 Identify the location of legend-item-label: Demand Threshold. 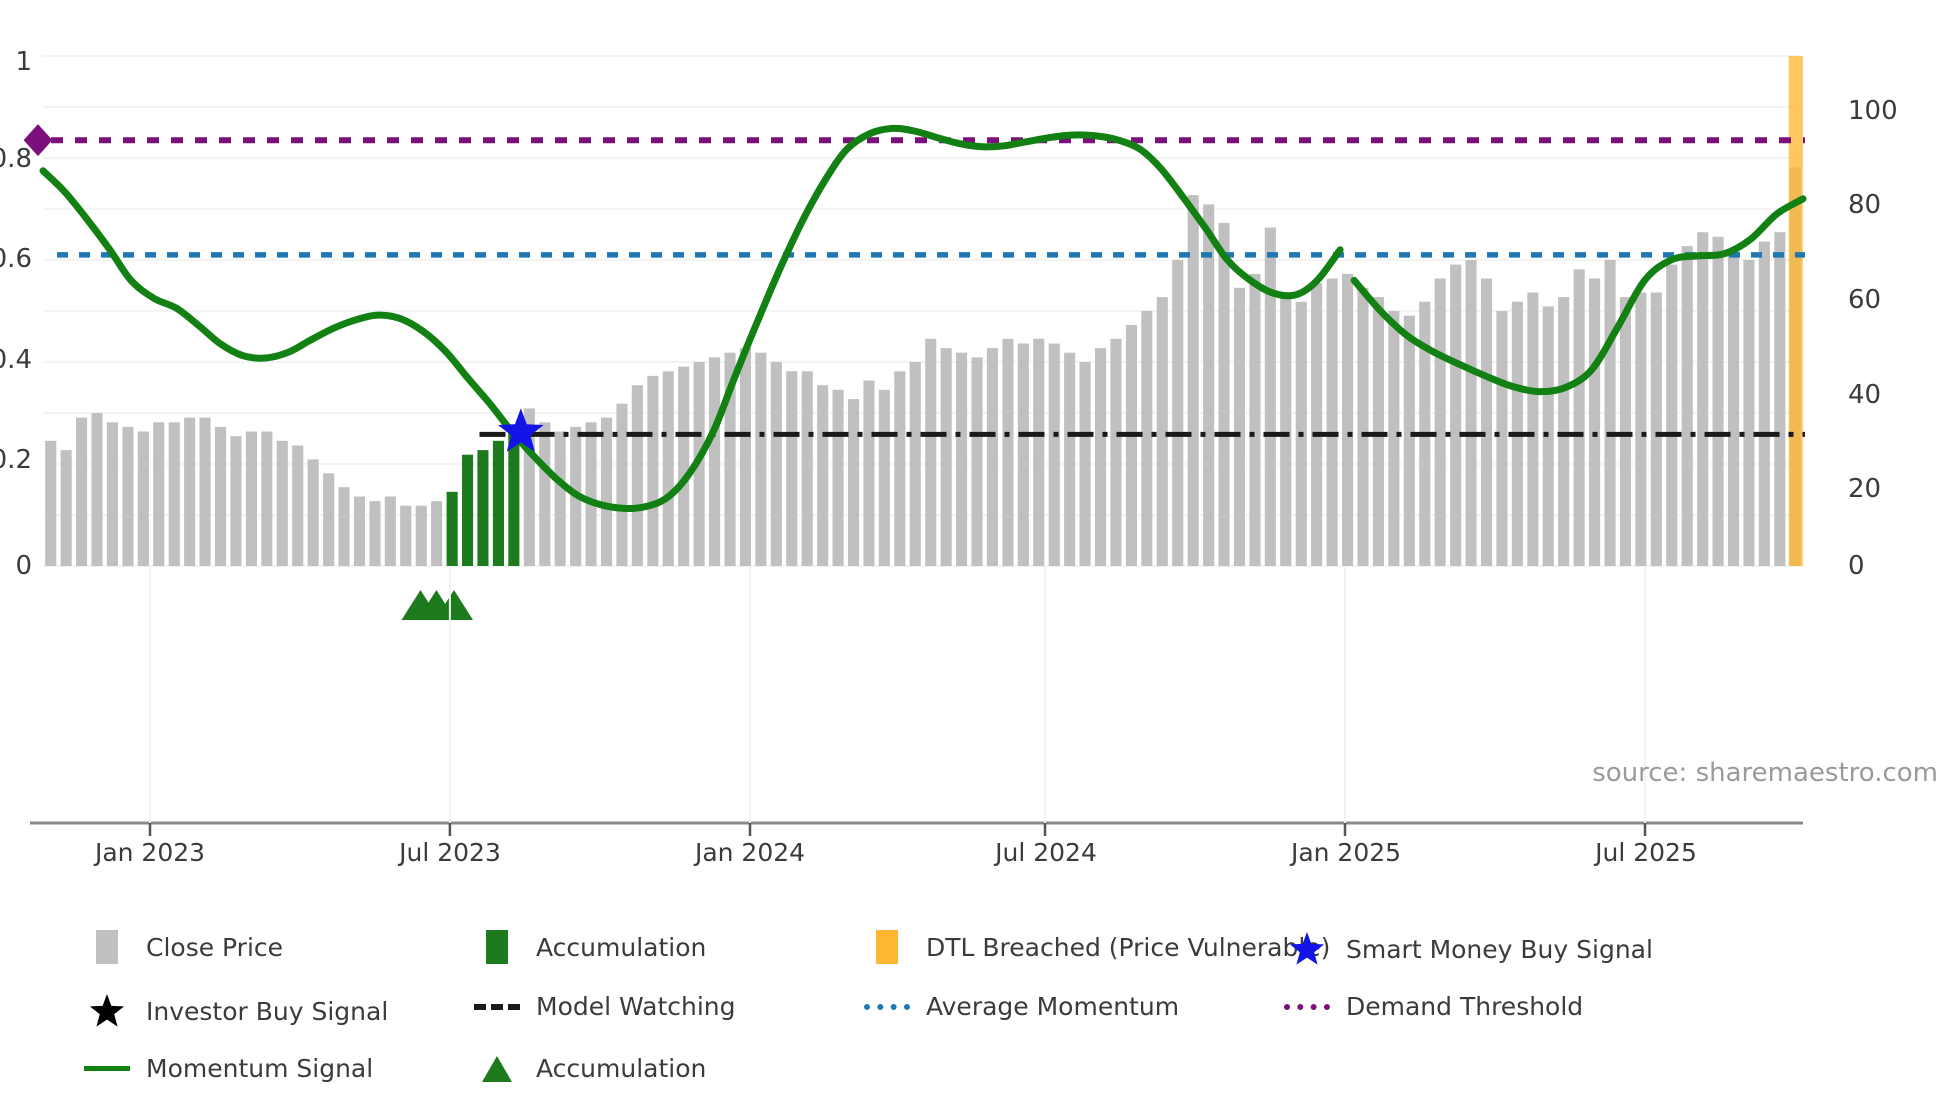
(1465, 1006).